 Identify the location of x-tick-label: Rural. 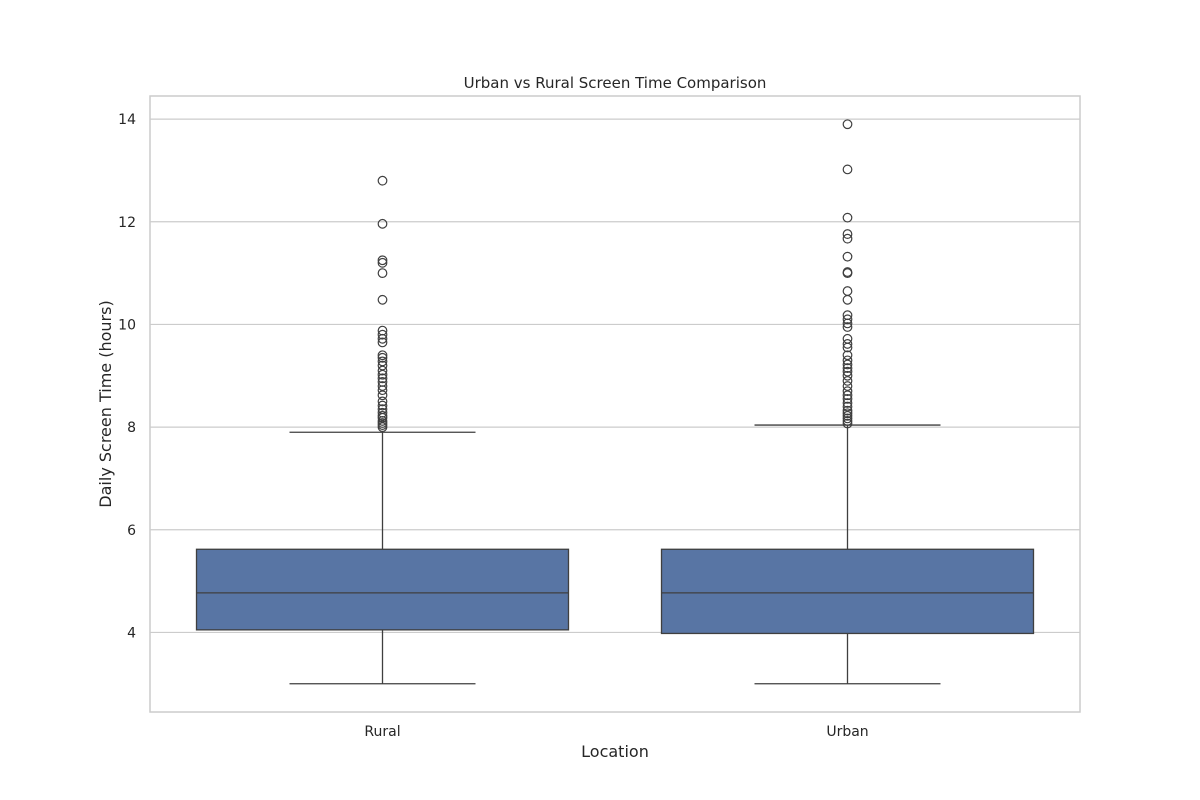
(382, 732).